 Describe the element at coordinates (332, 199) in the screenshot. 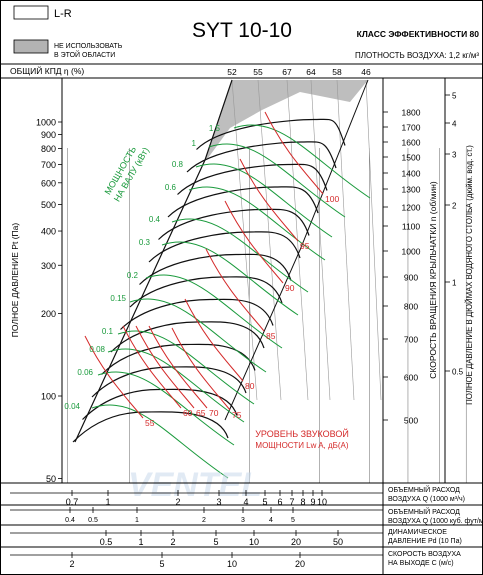

I see `sound-value-100: 100` at that location.